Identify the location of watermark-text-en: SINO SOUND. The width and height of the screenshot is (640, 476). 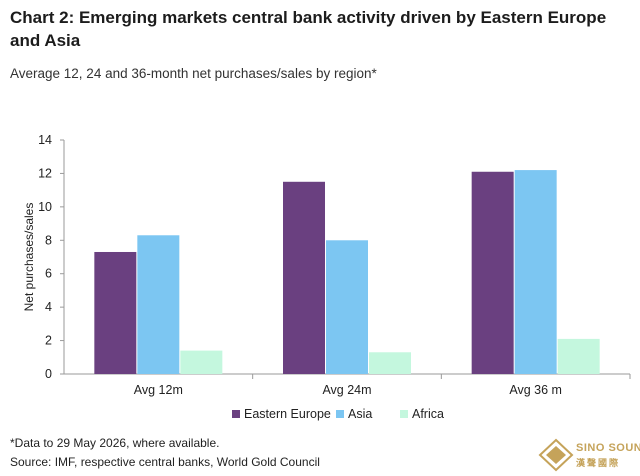
(608, 448).